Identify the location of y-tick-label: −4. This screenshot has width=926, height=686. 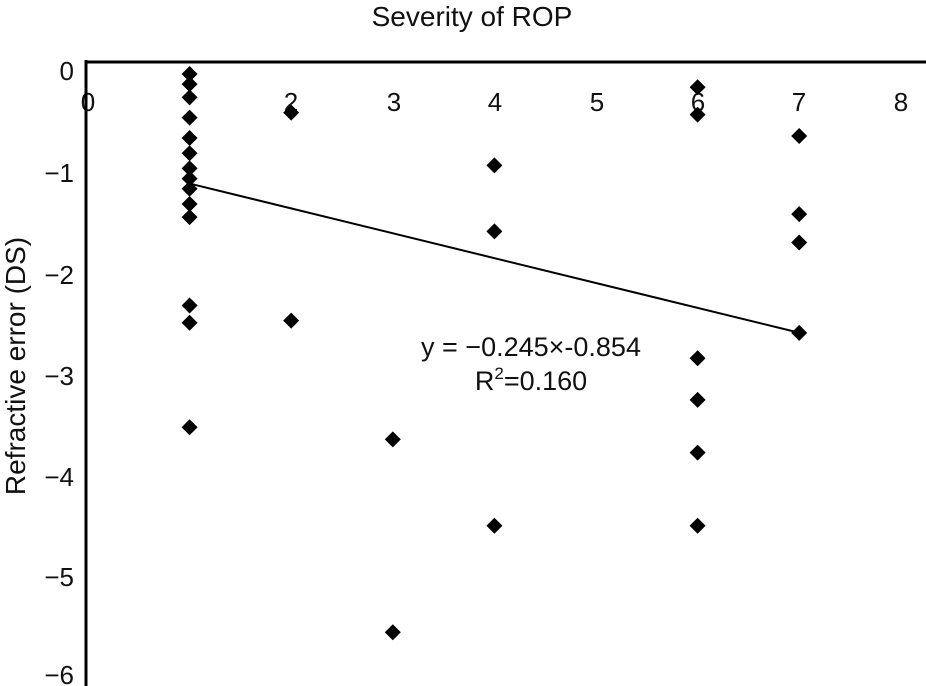
(59, 477).